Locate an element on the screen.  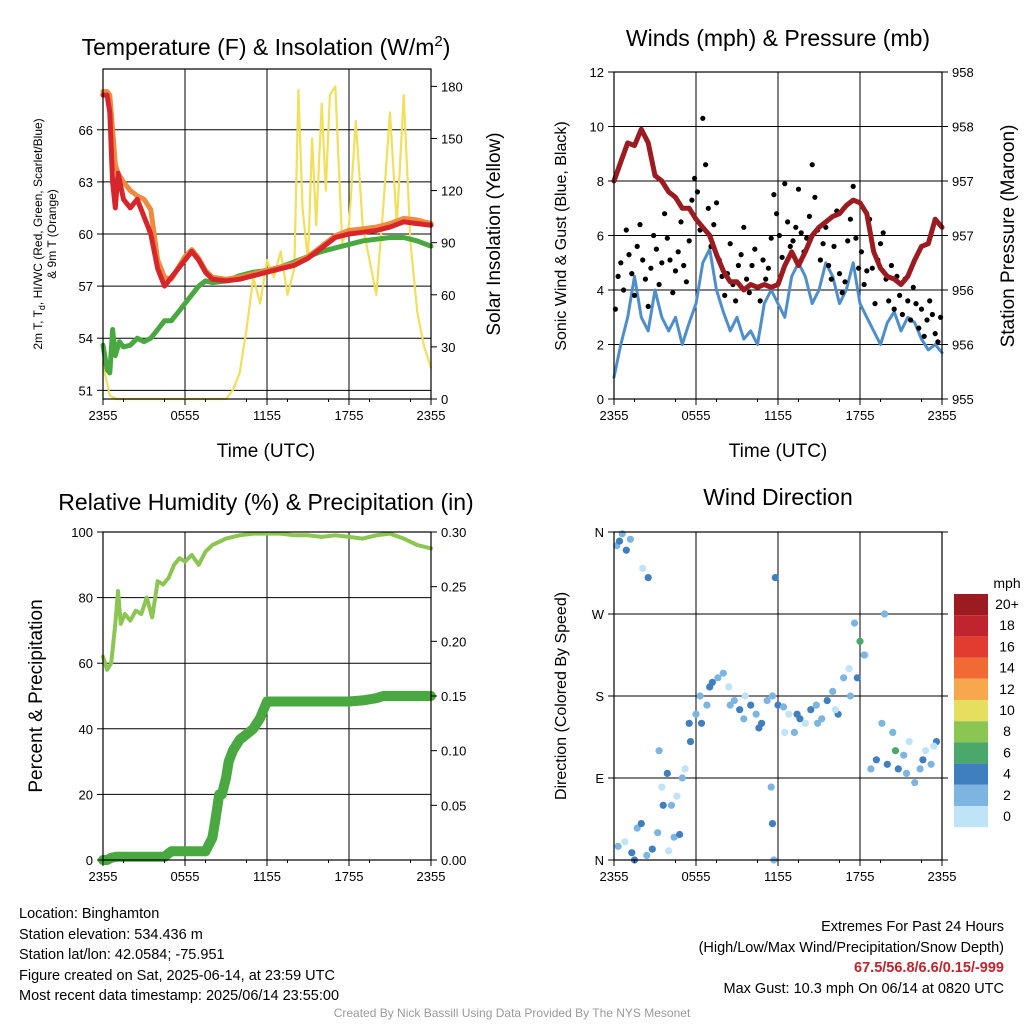
winds-ylabel: Sonic Wind & Gust (Blue, Black) is located at coordinates (561, 235).